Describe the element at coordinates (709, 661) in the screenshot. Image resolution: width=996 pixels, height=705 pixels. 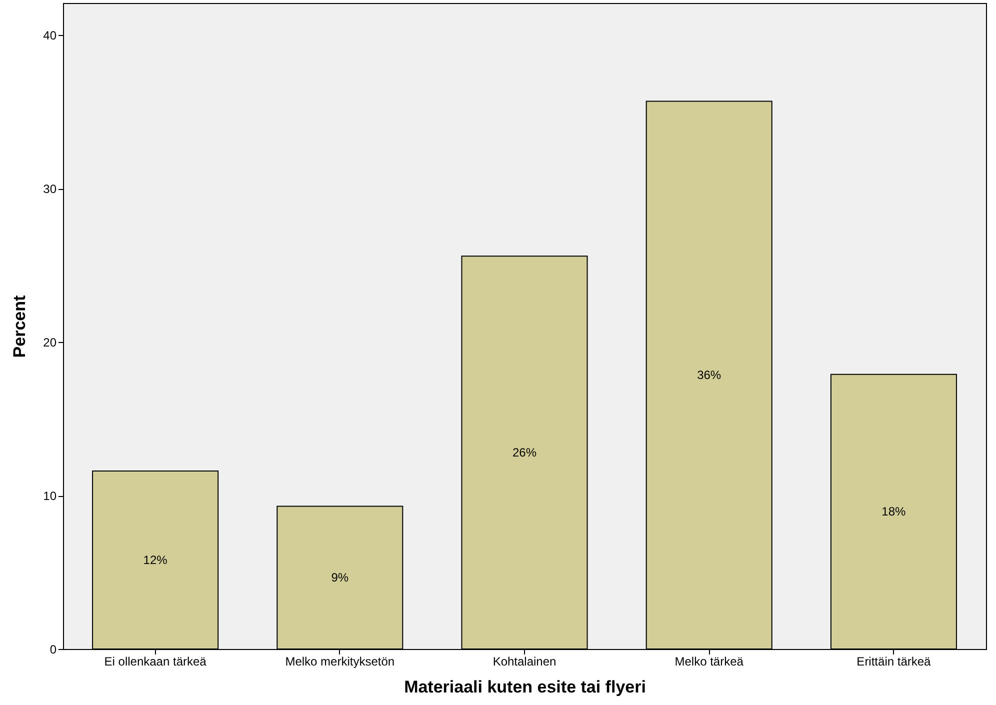
I see `x-tick-label: Melko tärkeä` at that location.